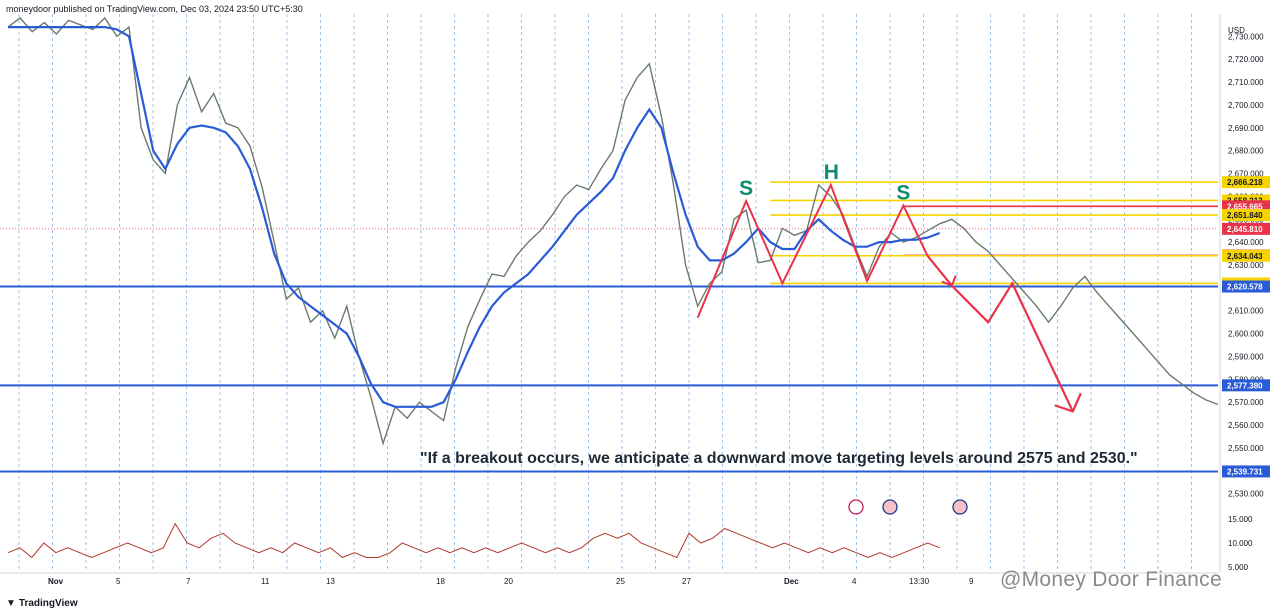 The image size is (1280, 616). Describe the element at coordinates (949, 281) in the screenshot. I see `projection-arrowhead-small` at that location.